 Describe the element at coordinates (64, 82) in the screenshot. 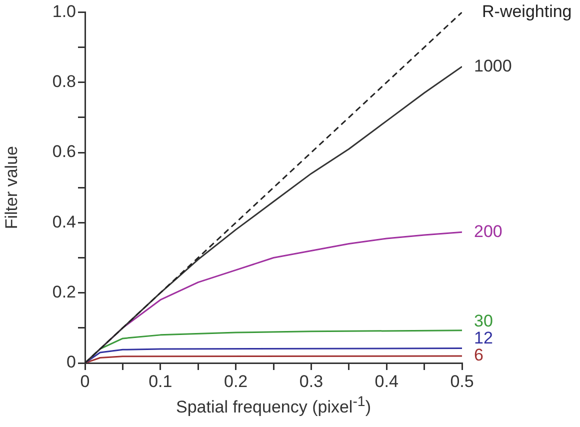

I see `y-tick-label: 0.8` at that location.